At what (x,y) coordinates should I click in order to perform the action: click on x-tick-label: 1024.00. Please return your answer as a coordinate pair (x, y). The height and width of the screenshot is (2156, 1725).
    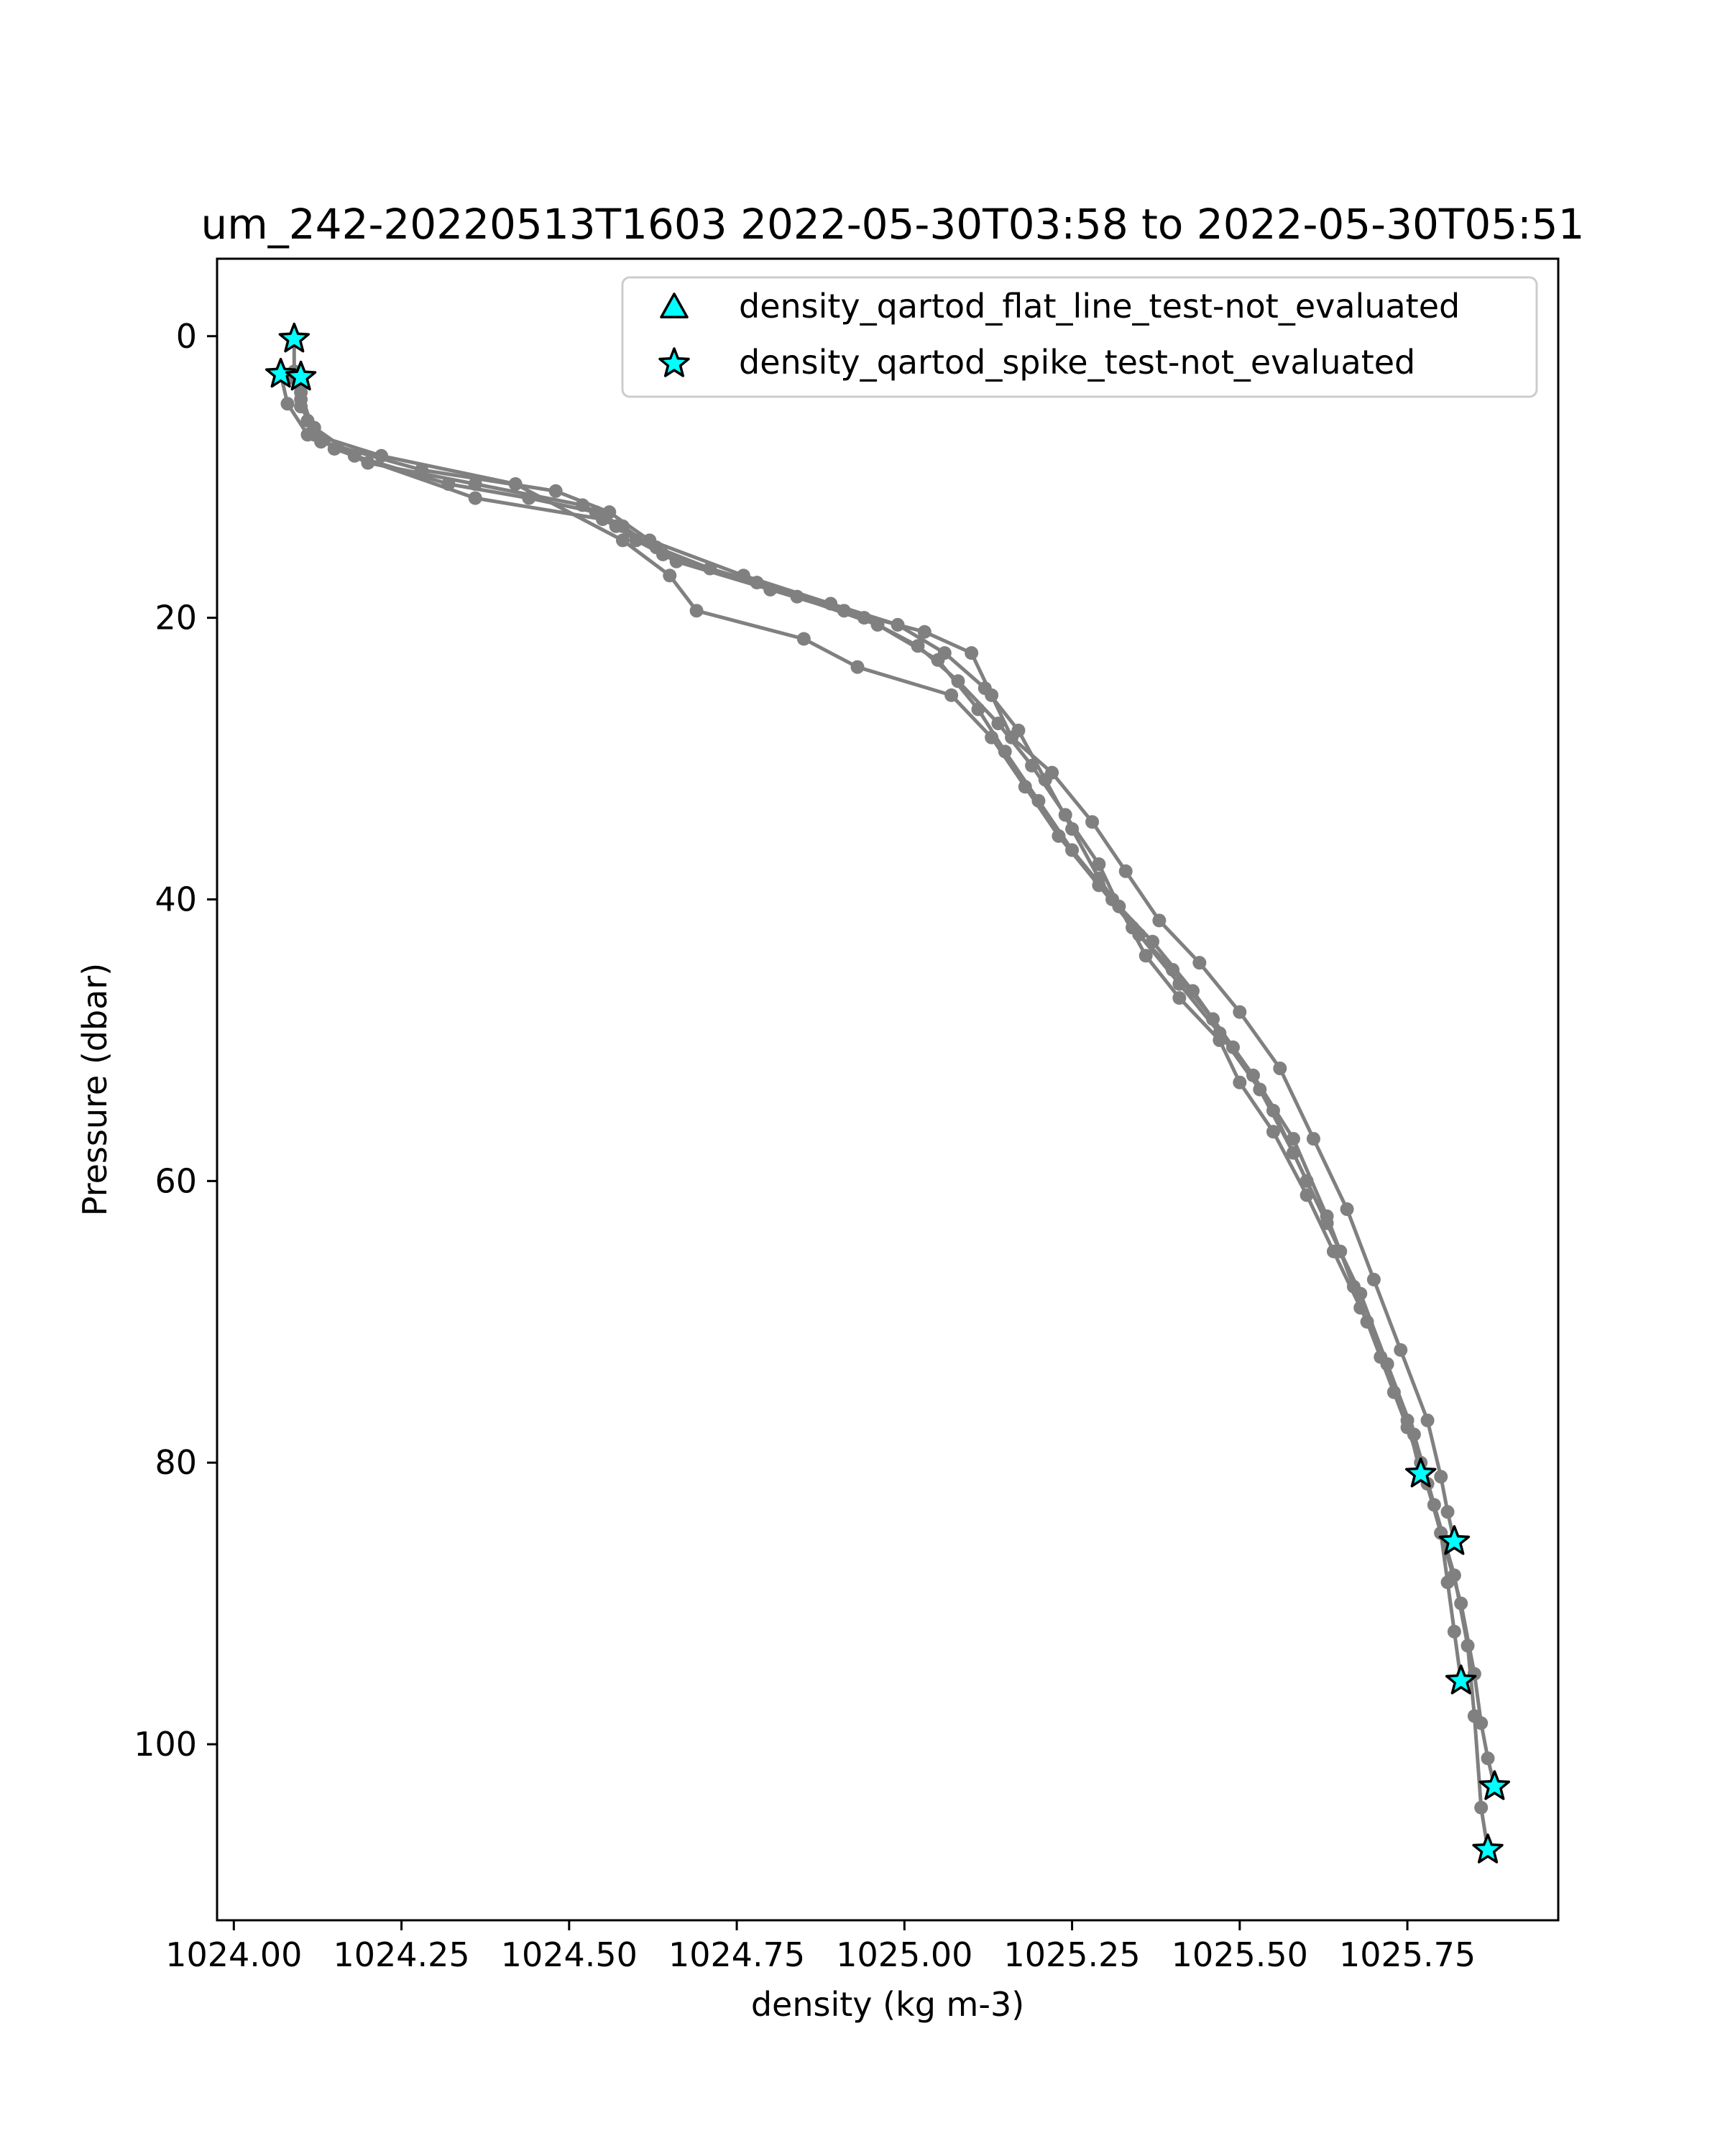
    Looking at the image, I should click on (233, 1954).